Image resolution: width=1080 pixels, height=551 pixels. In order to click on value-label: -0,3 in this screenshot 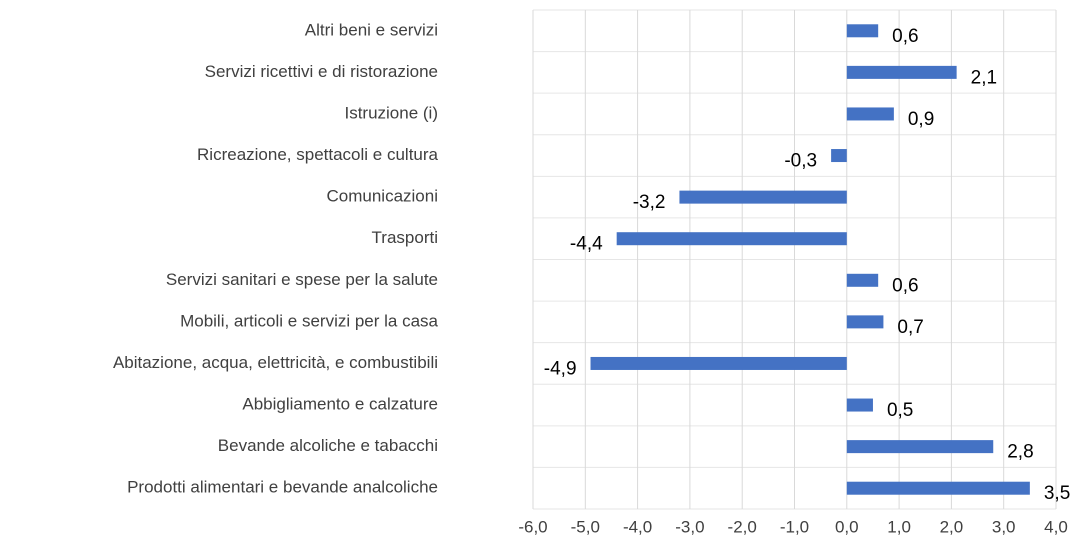, I will do `click(800, 161)`.